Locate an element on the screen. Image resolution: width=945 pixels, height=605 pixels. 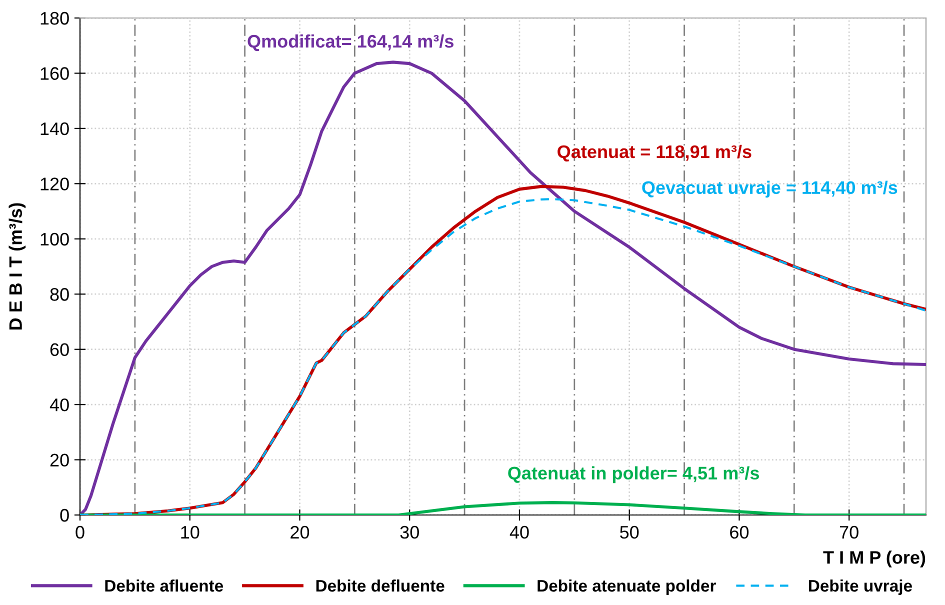
y-tick-label: 180 is located at coordinates (54, 18).